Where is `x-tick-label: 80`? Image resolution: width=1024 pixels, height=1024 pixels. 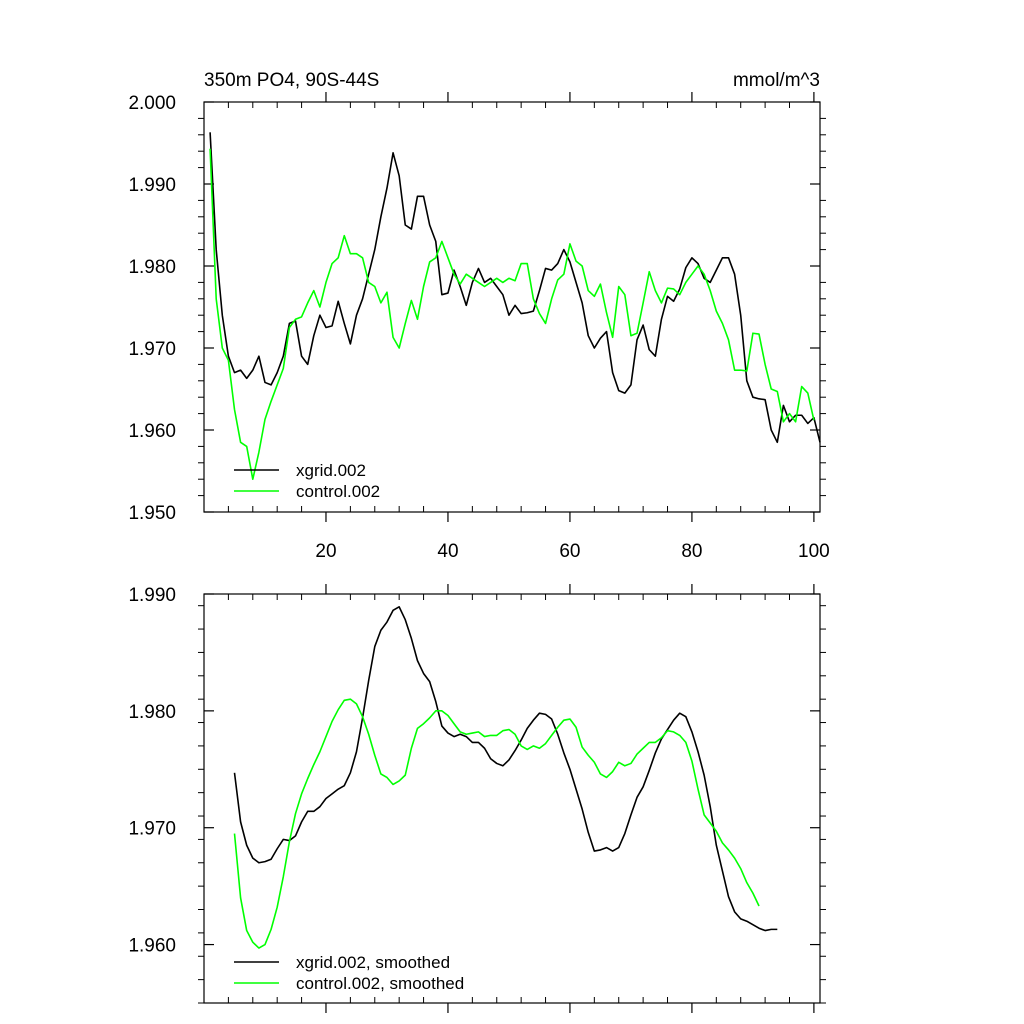
x-tick-label: 80 is located at coordinates (691, 551).